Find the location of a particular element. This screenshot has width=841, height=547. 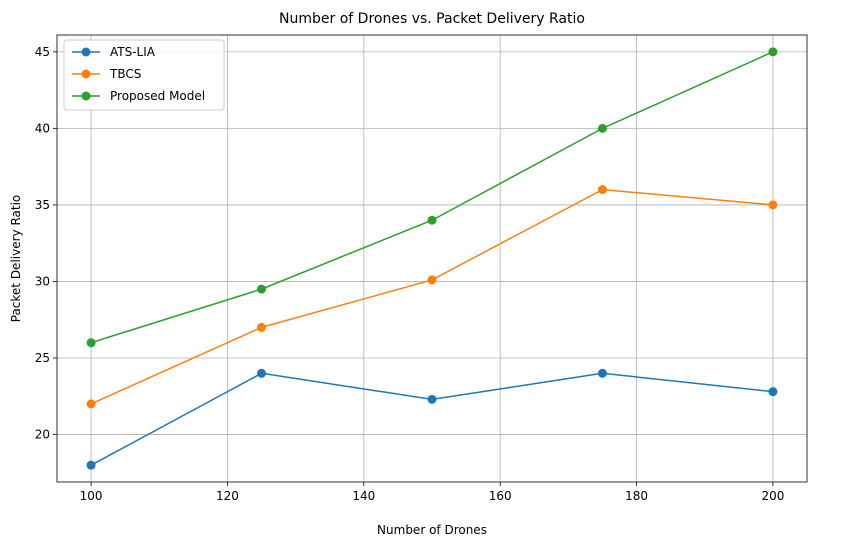

y-tick-label: 25 is located at coordinates (42, 358).